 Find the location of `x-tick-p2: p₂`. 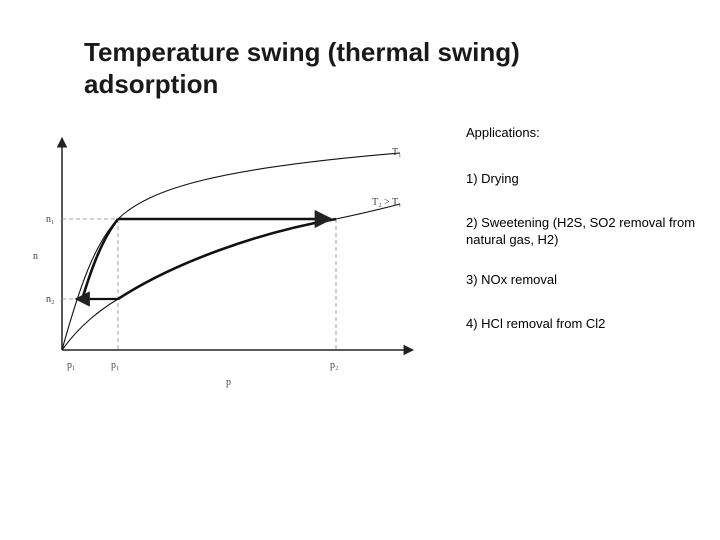

x-tick-p2: p₂ is located at coordinates (334, 365).